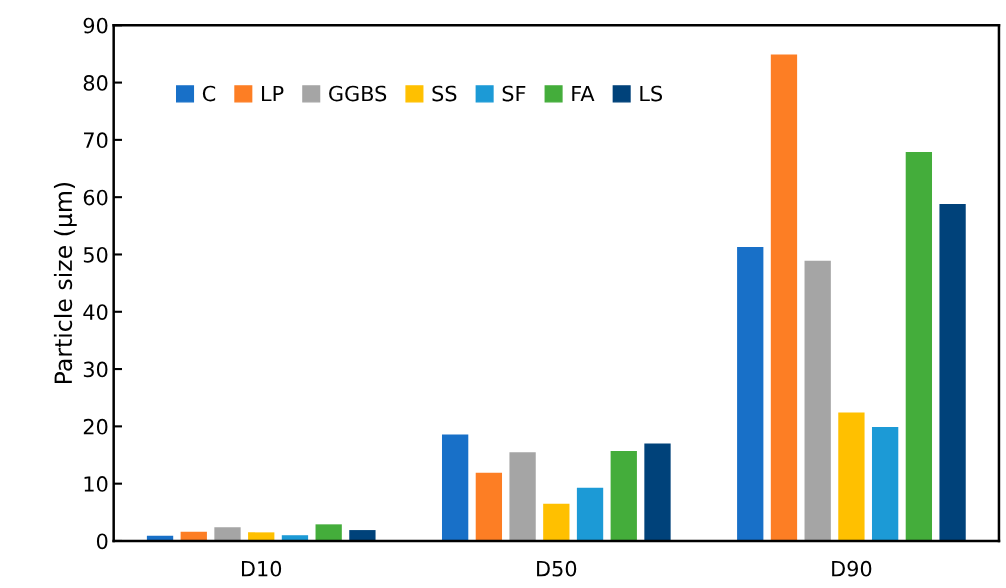 The width and height of the screenshot is (1006, 588). What do you see at coordinates (95, 197) in the screenshot?
I see `y-tick-label: 60` at bounding box center [95, 197].